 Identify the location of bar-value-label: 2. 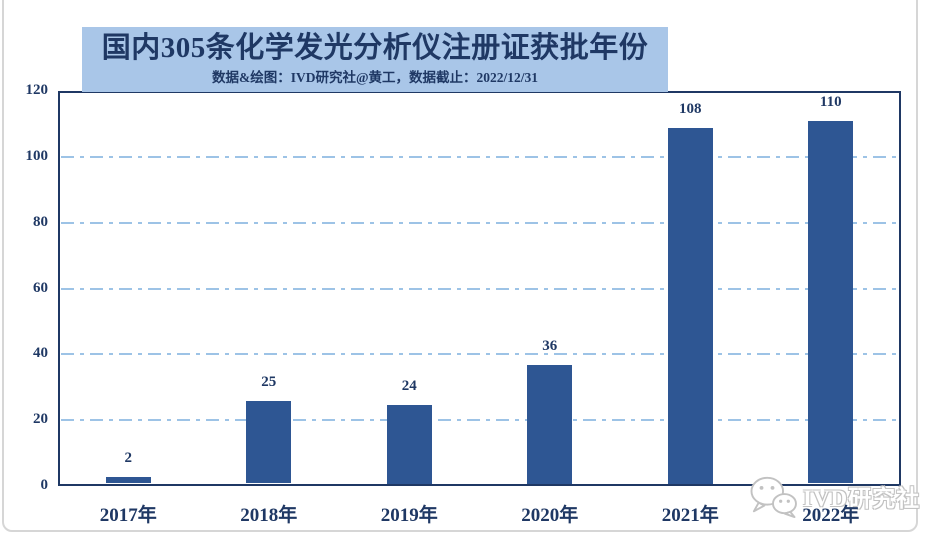
(128, 457).